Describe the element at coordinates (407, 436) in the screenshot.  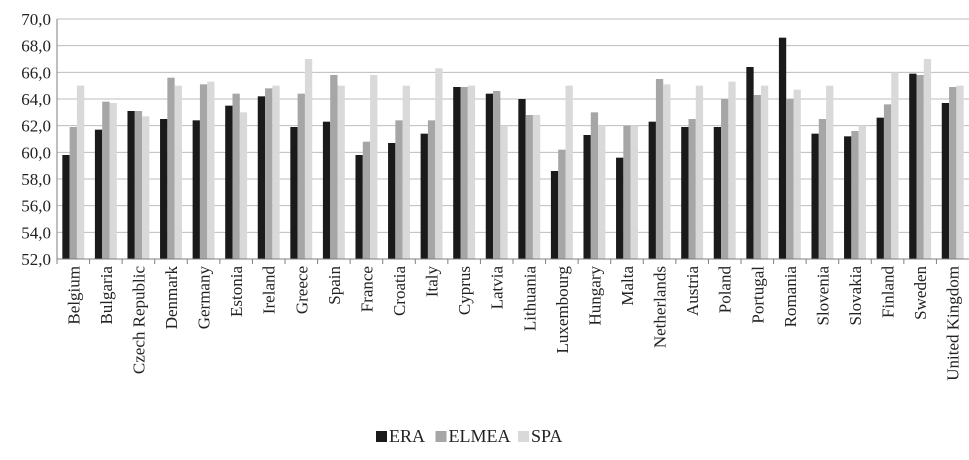
I see `legend-label-era: ERA` at that location.